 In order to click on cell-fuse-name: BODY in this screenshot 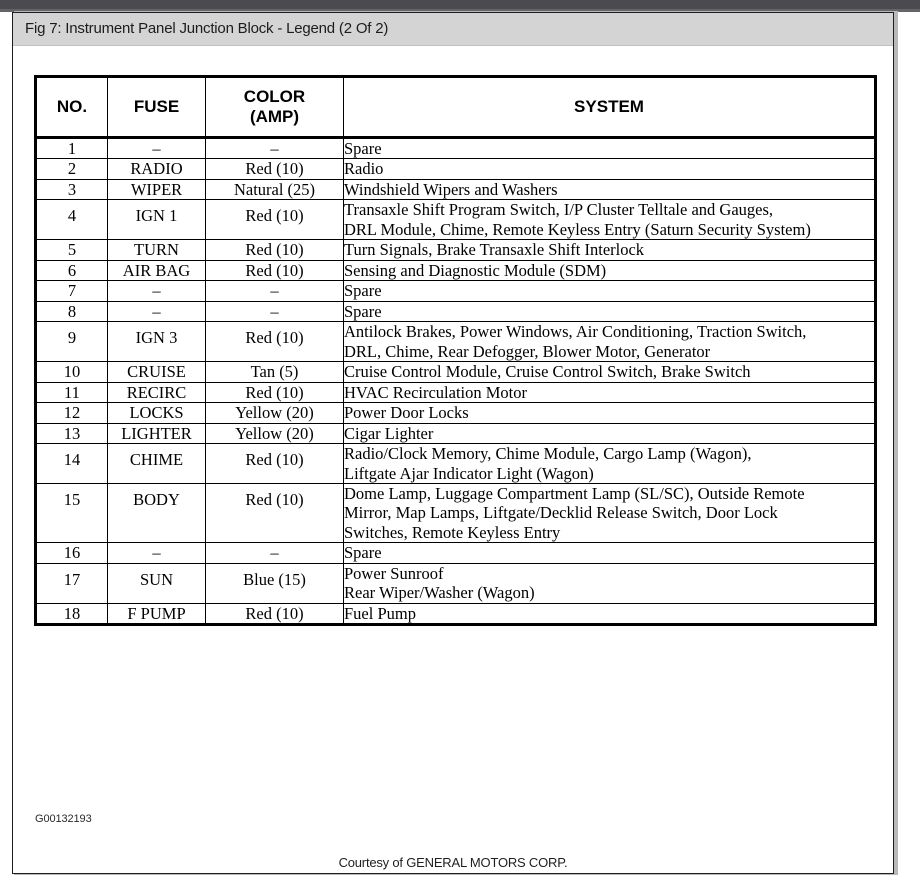, I will do `click(156, 513)`.